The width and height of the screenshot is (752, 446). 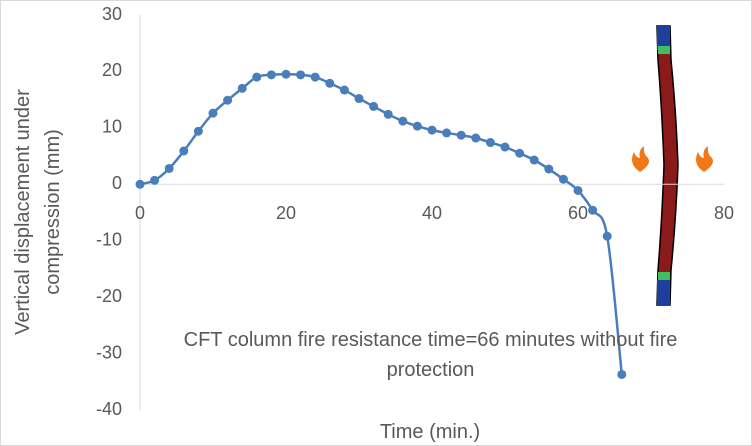 What do you see at coordinates (578, 213) in the screenshot?
I see `x-tick-label: 60` at bounding box center [578, 213].